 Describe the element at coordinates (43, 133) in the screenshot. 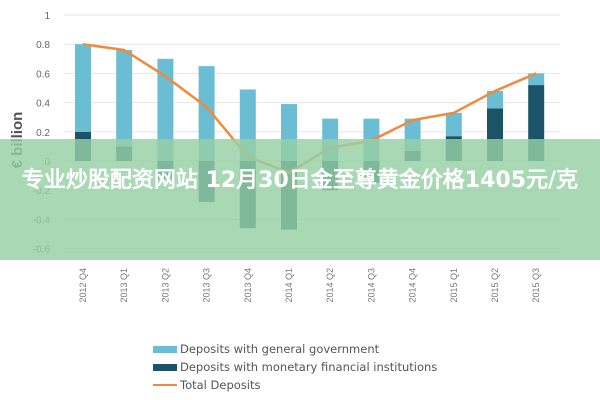

I see `svg-text: 0.2` at that location.